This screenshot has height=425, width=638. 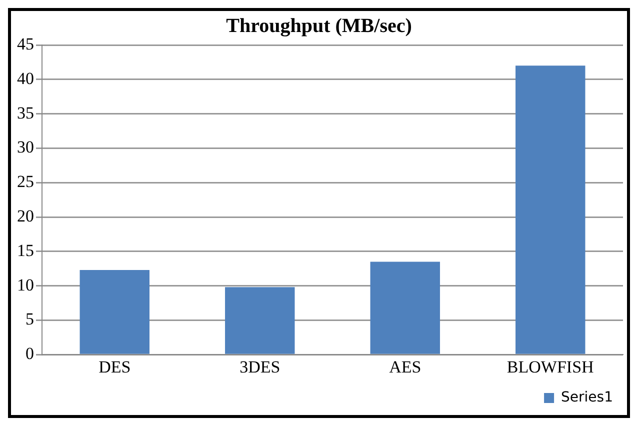 What do you see at coordinates (260, 366) in the screenshot?
I see `x-tick-label: 3DES` at bounding box center [260, 366].